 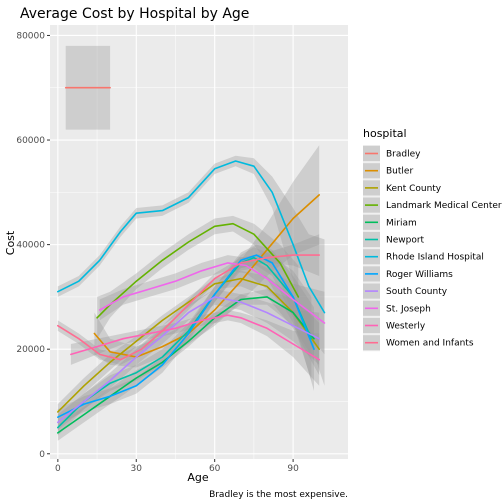 I want to click on legend-label-newport: Newport, so click(x=405, y=241).